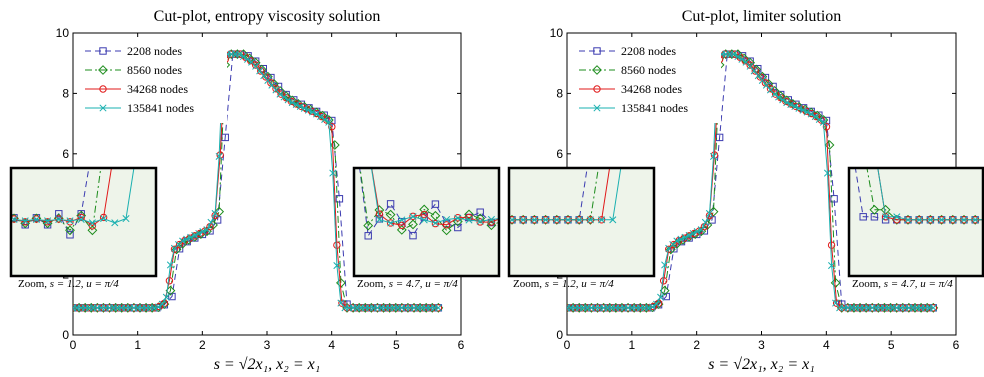  Describe the element at coordinates (83, 222) in the screenshot. I see `inset-frame` at that location.